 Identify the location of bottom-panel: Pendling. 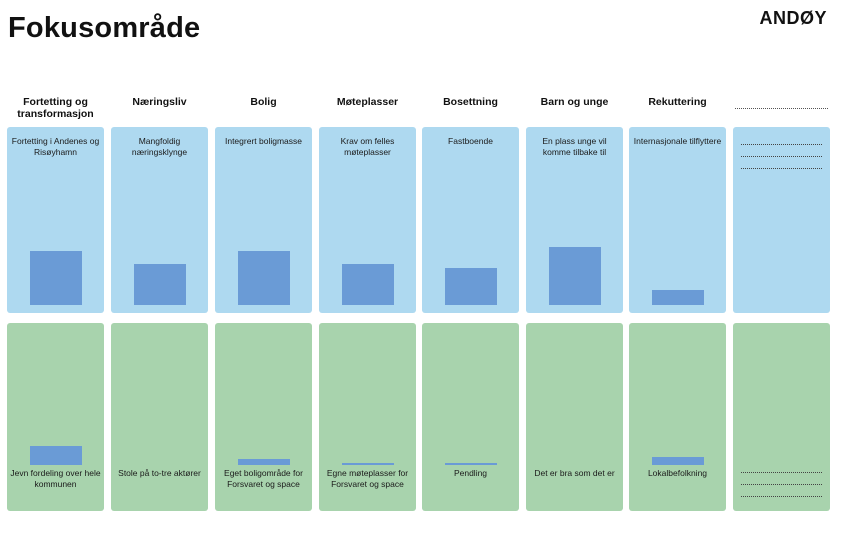
(470, 417).